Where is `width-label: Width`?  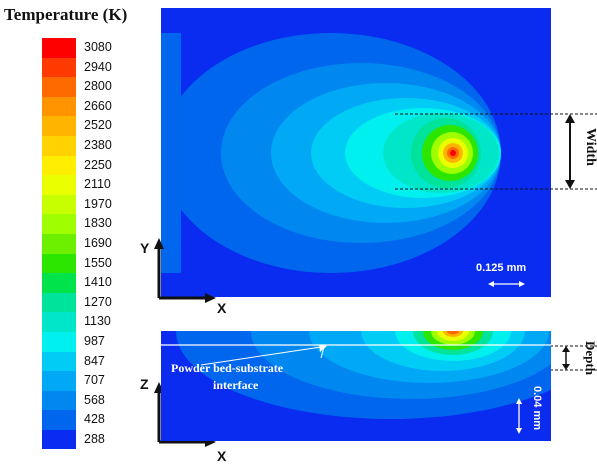 width-label: Width is located at coordinates (590, 147).